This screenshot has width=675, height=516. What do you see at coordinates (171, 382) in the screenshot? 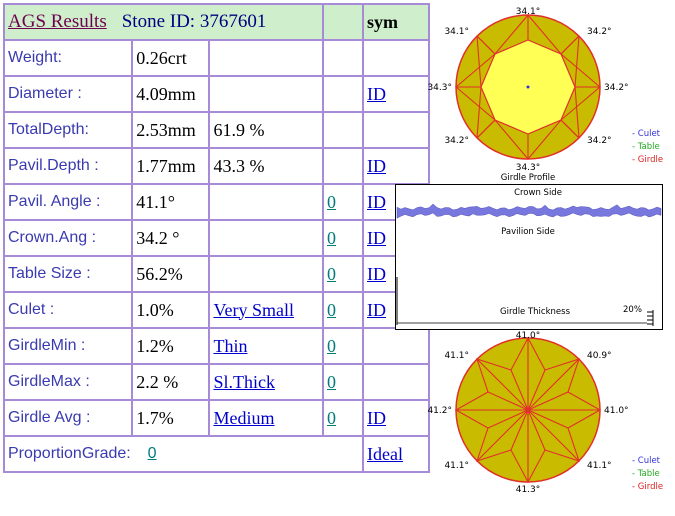
I see `row-value-cell: 2.2 %` at bounding box center [171, 382].